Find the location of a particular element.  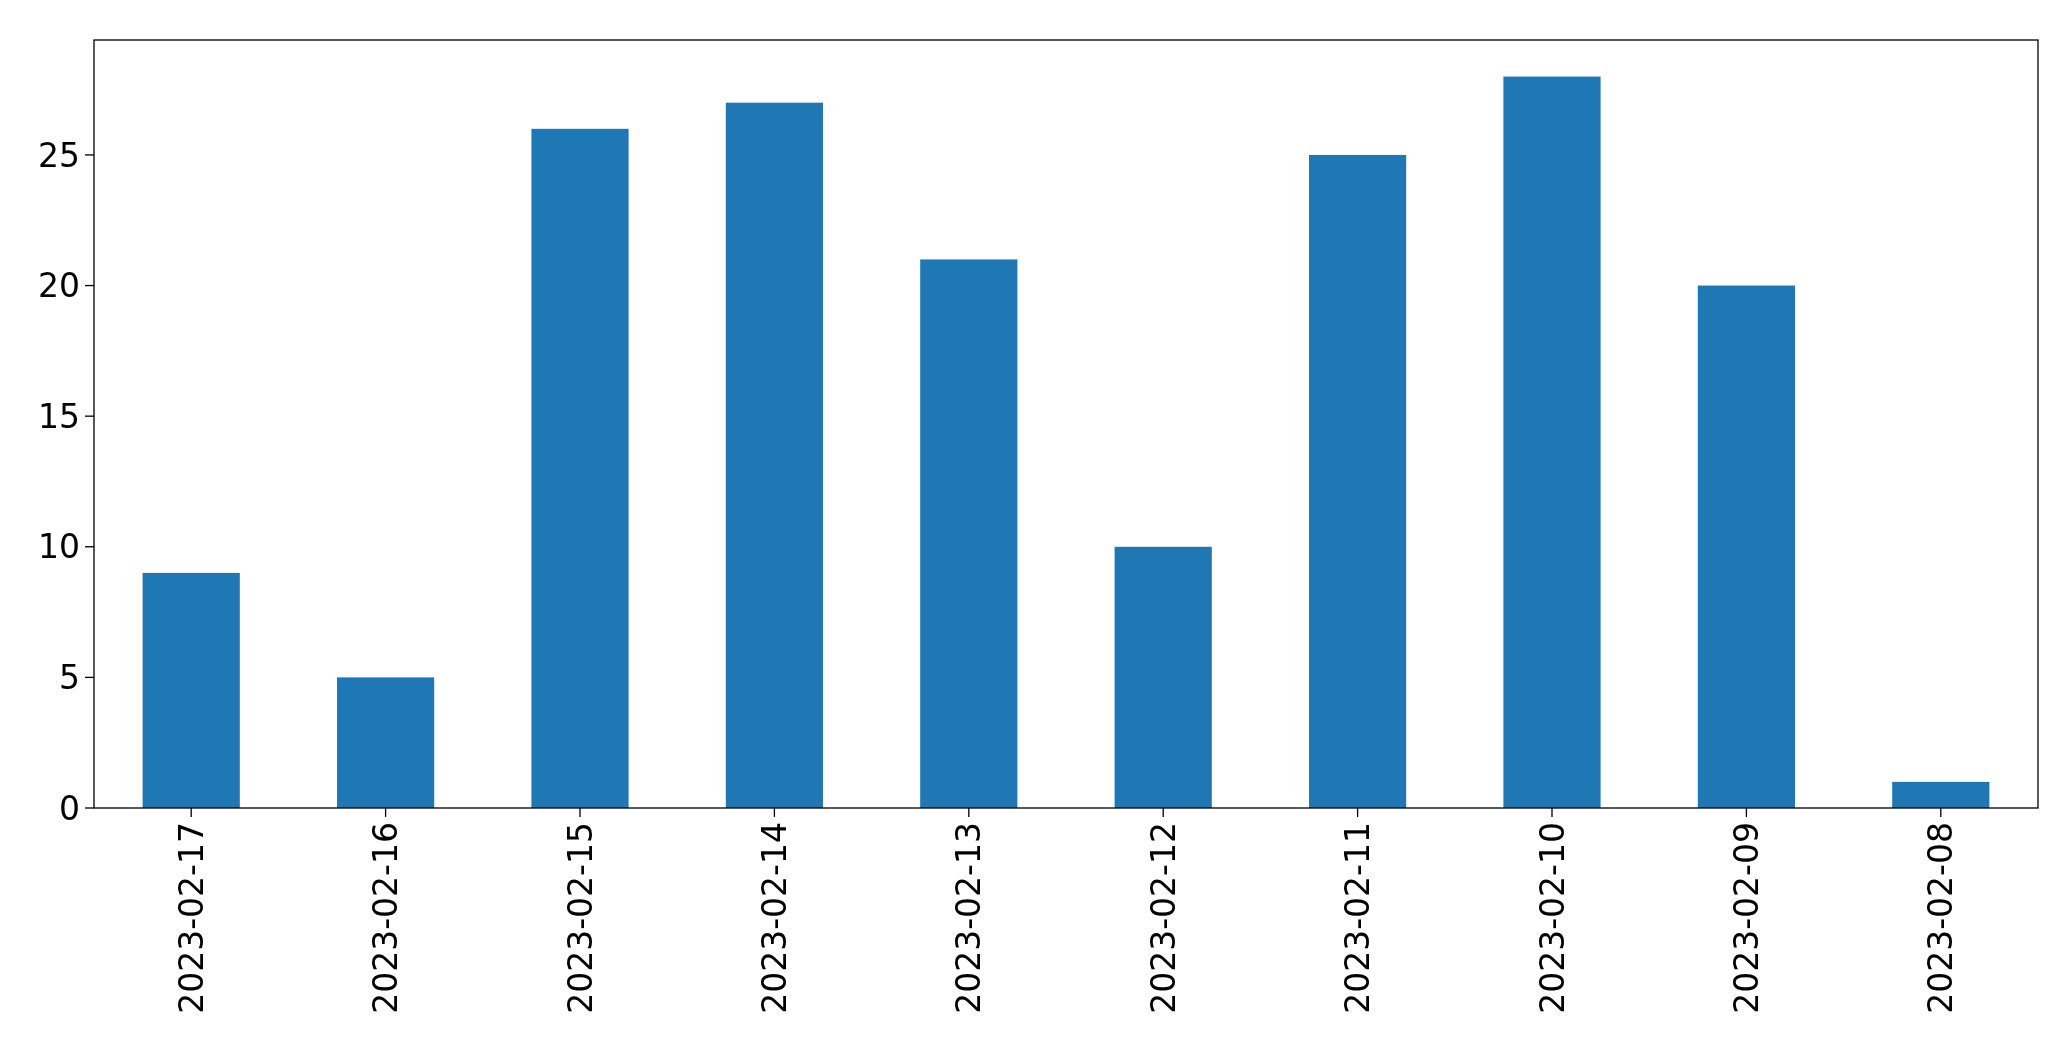

x-tick-label: 2023-02-10 is located at coordinates (1552, 918).